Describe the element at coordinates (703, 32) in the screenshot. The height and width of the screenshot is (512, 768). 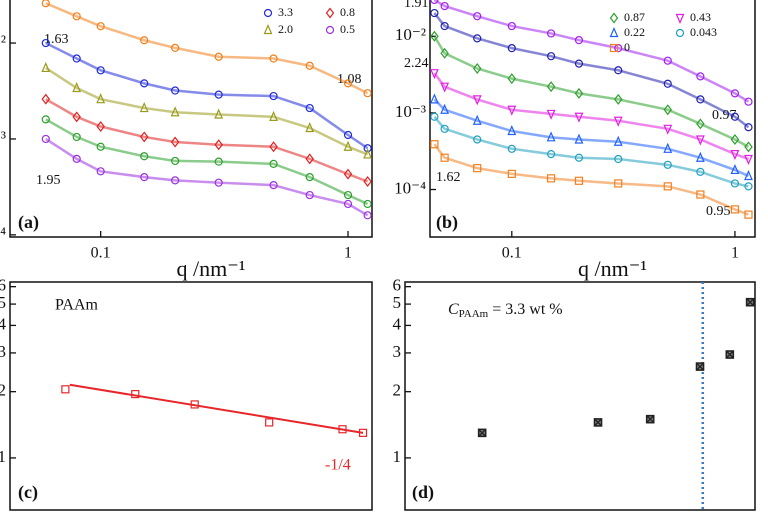
I see `legend-label: 0.043` at that location.